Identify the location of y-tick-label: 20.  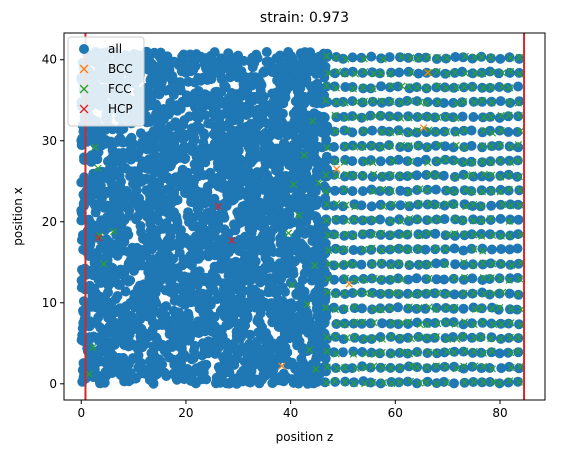
(49, 222).